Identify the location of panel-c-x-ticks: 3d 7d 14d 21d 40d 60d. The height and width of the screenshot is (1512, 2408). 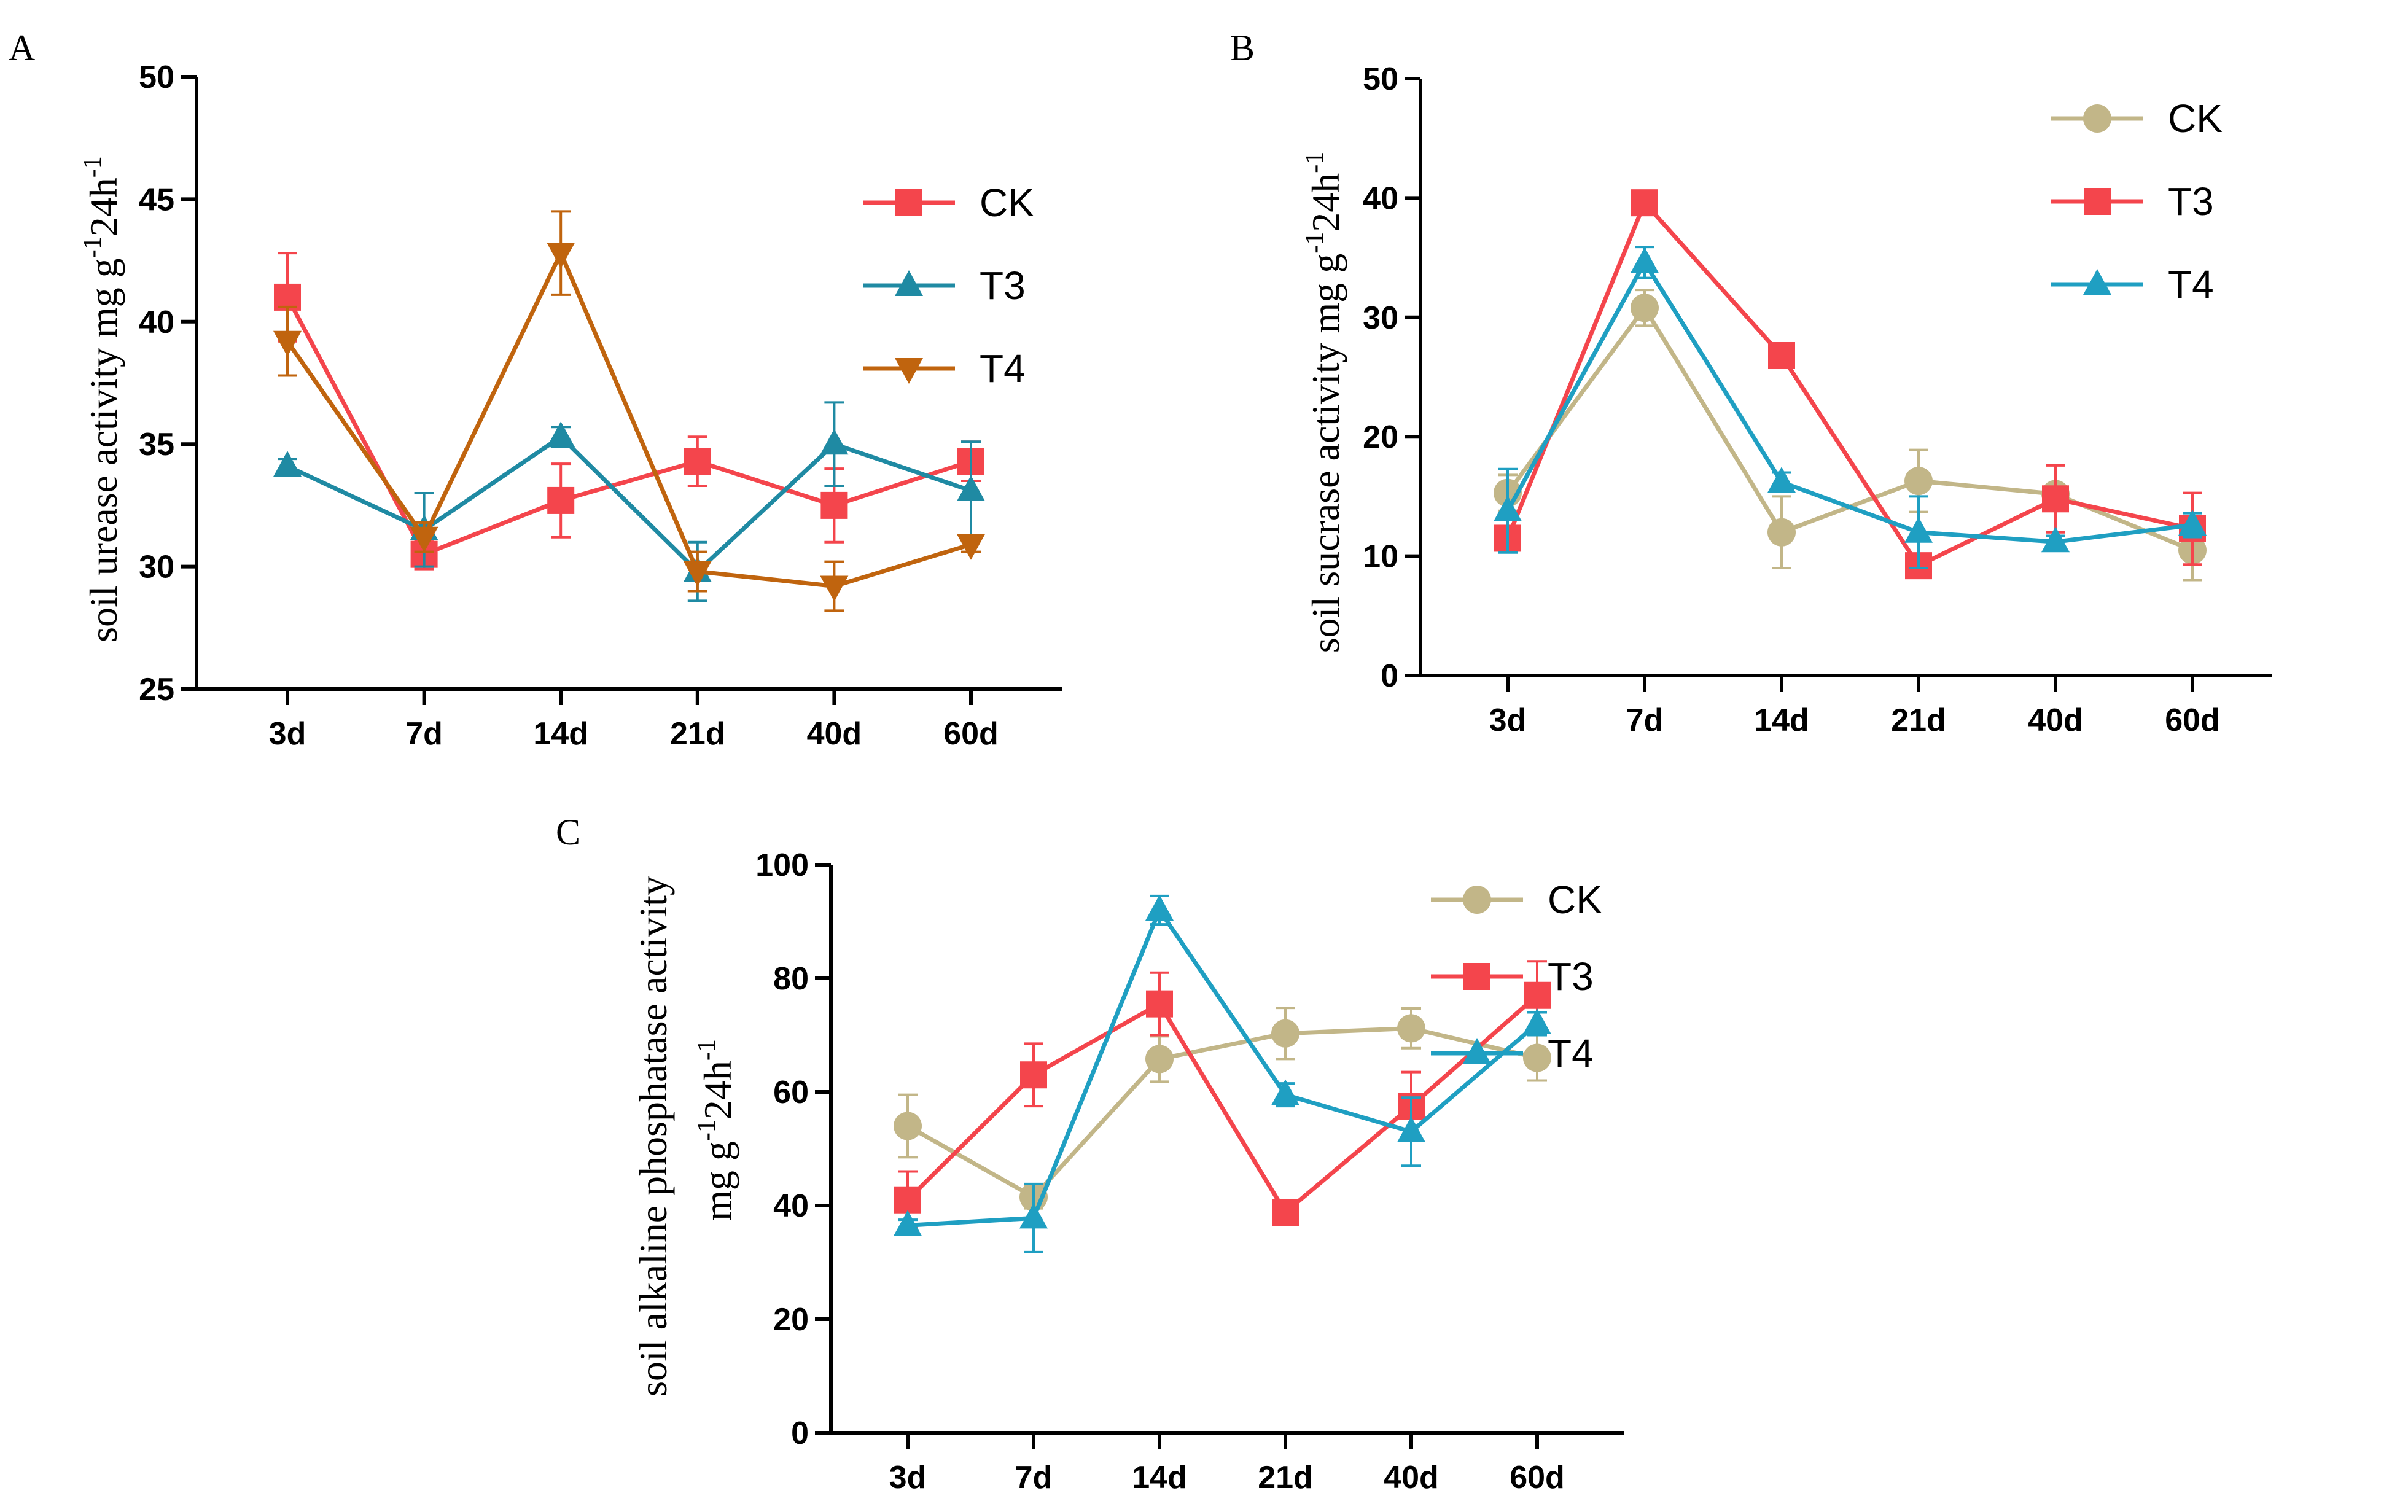
(1227, 1464).